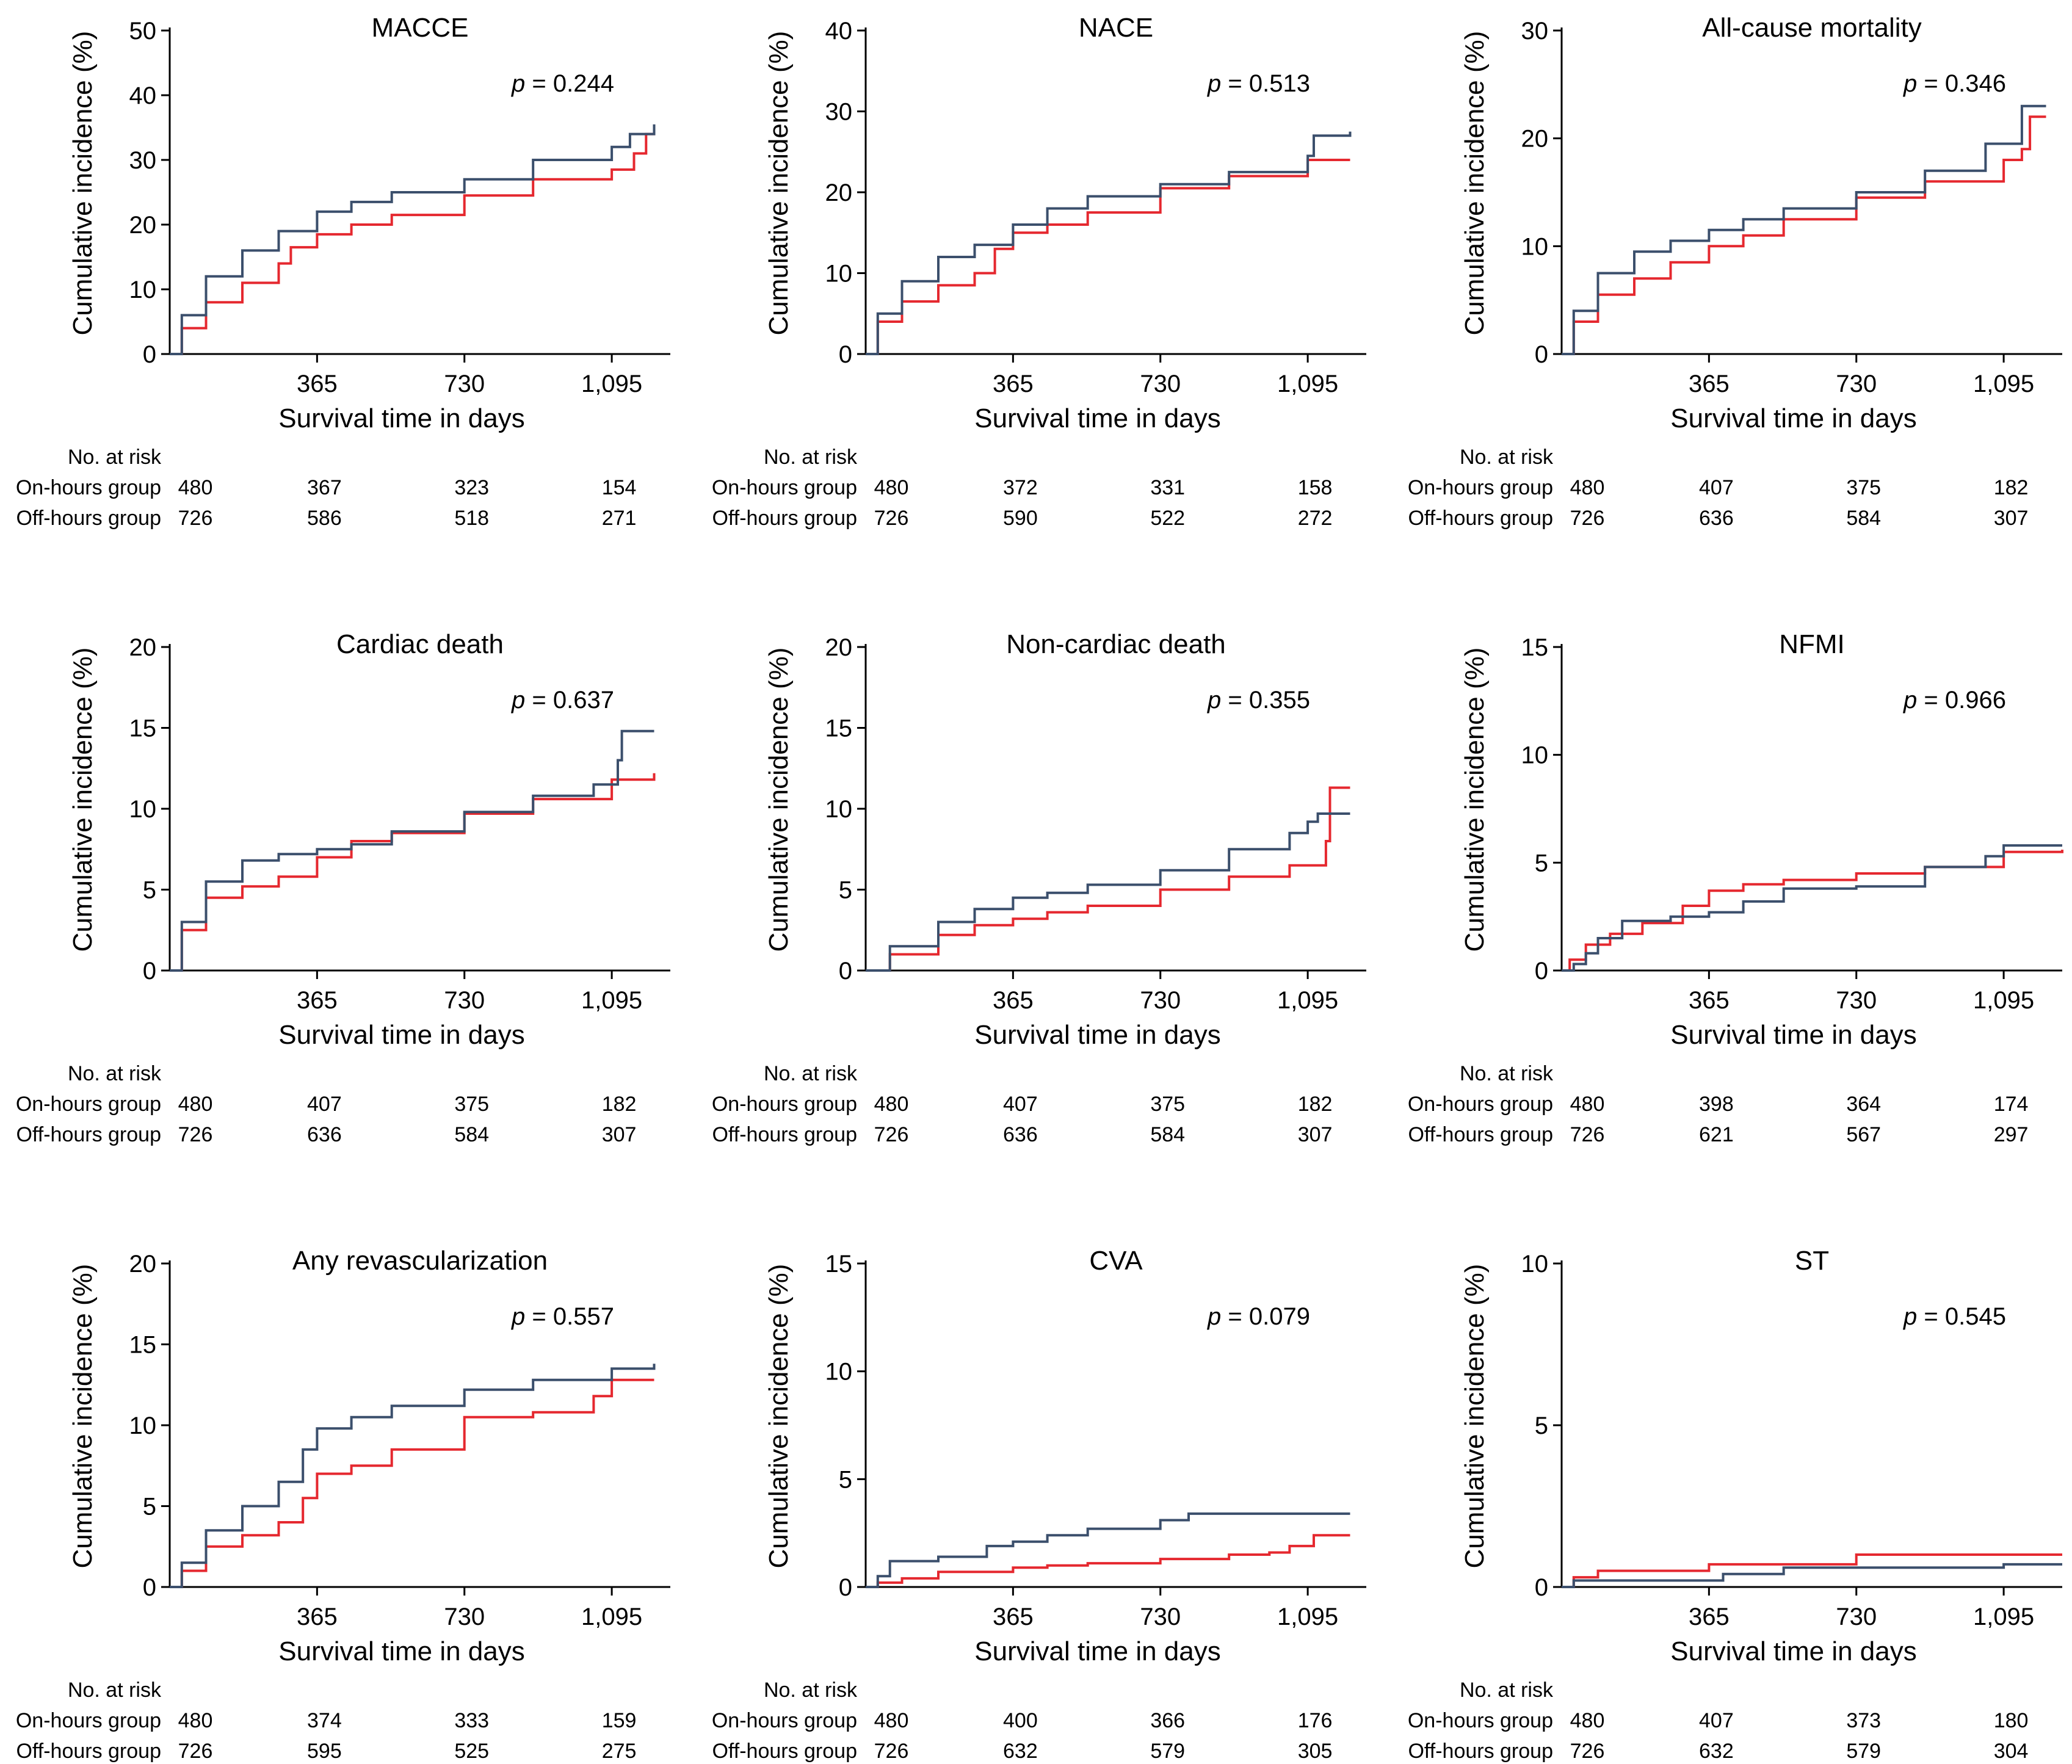  What do you see at coordinates (1020, 1721) in the screenshot?
I see `risk-count: 400` at bounding box center [1020, 1721].